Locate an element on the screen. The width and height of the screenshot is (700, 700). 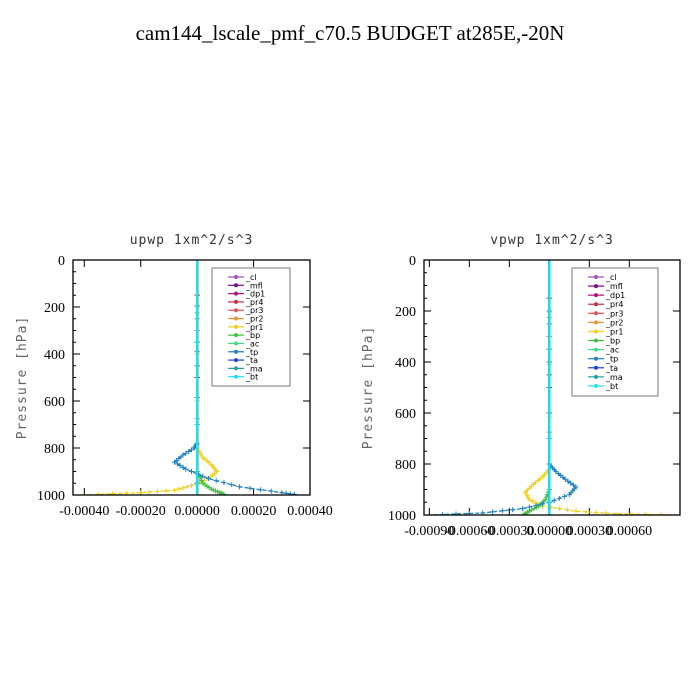
series-group is located at coordinates (553, 387).